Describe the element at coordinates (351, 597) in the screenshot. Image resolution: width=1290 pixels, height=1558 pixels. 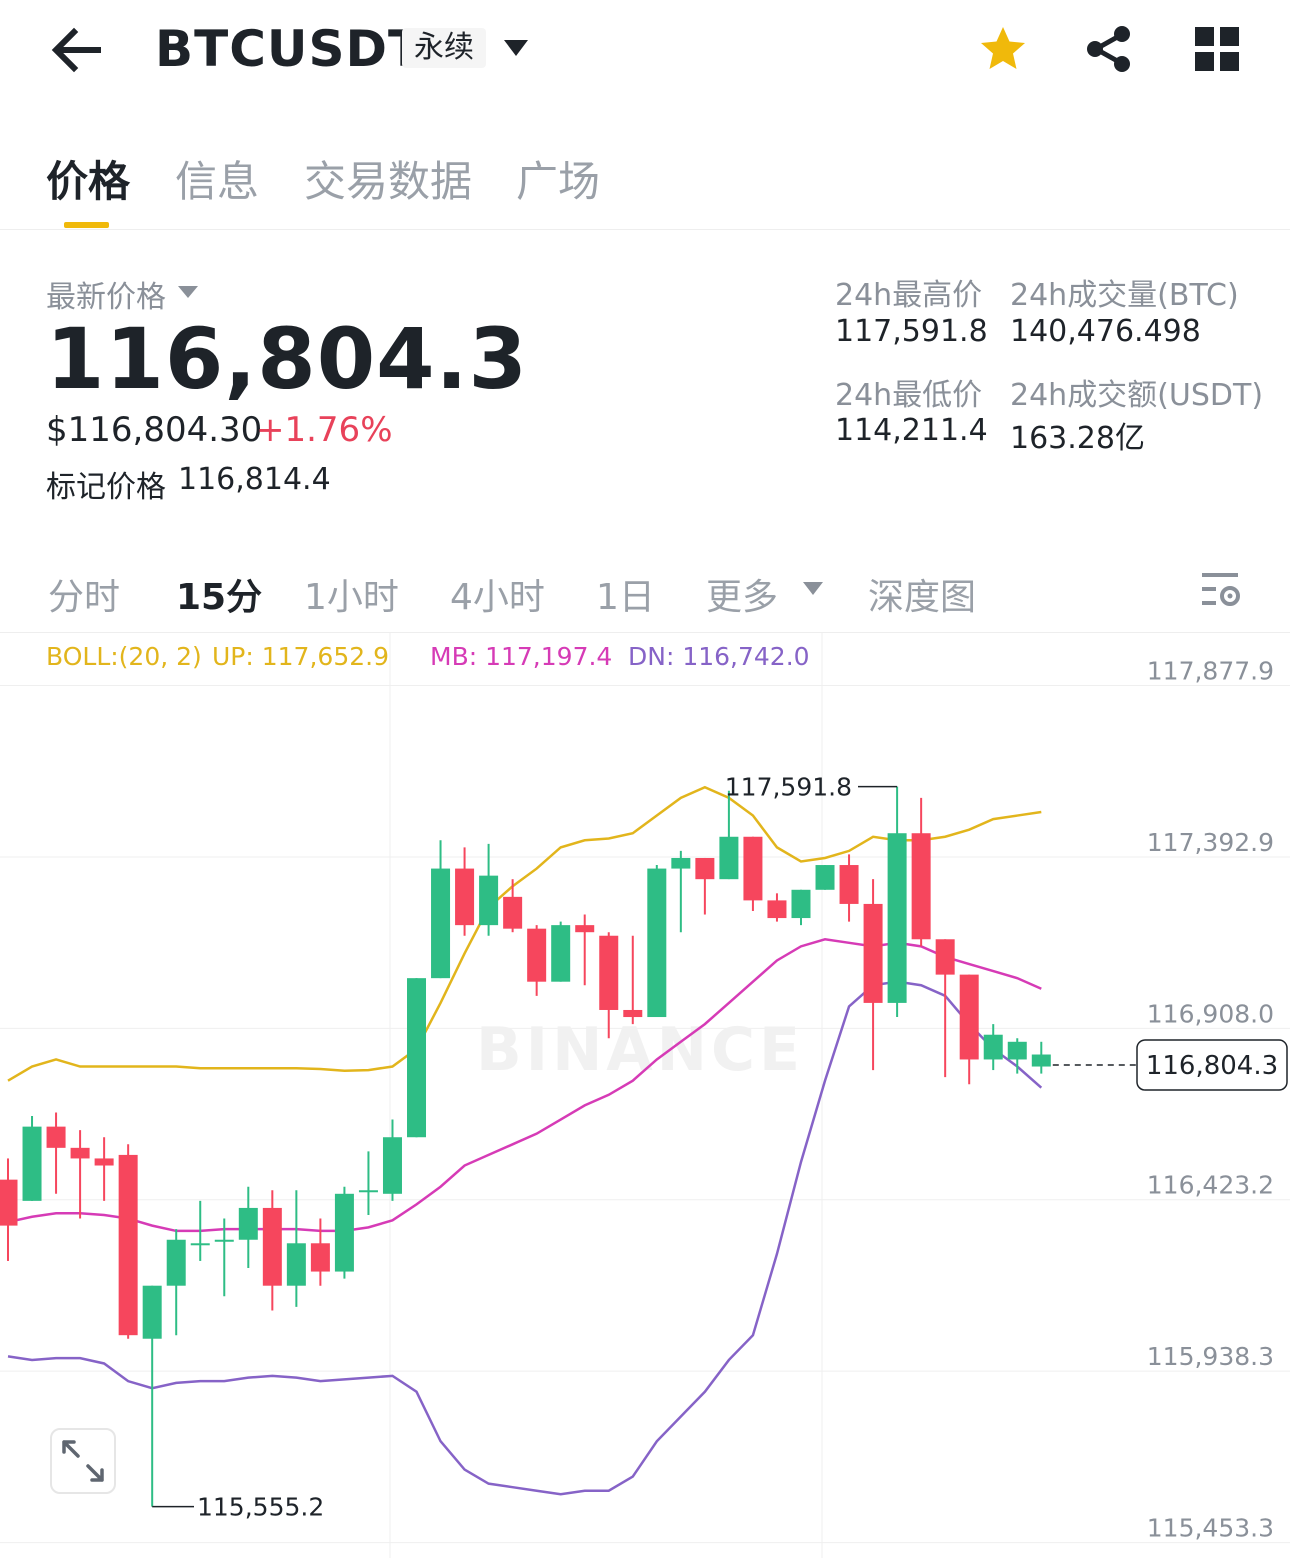
I see `interval-1h: 1小时` at that location.